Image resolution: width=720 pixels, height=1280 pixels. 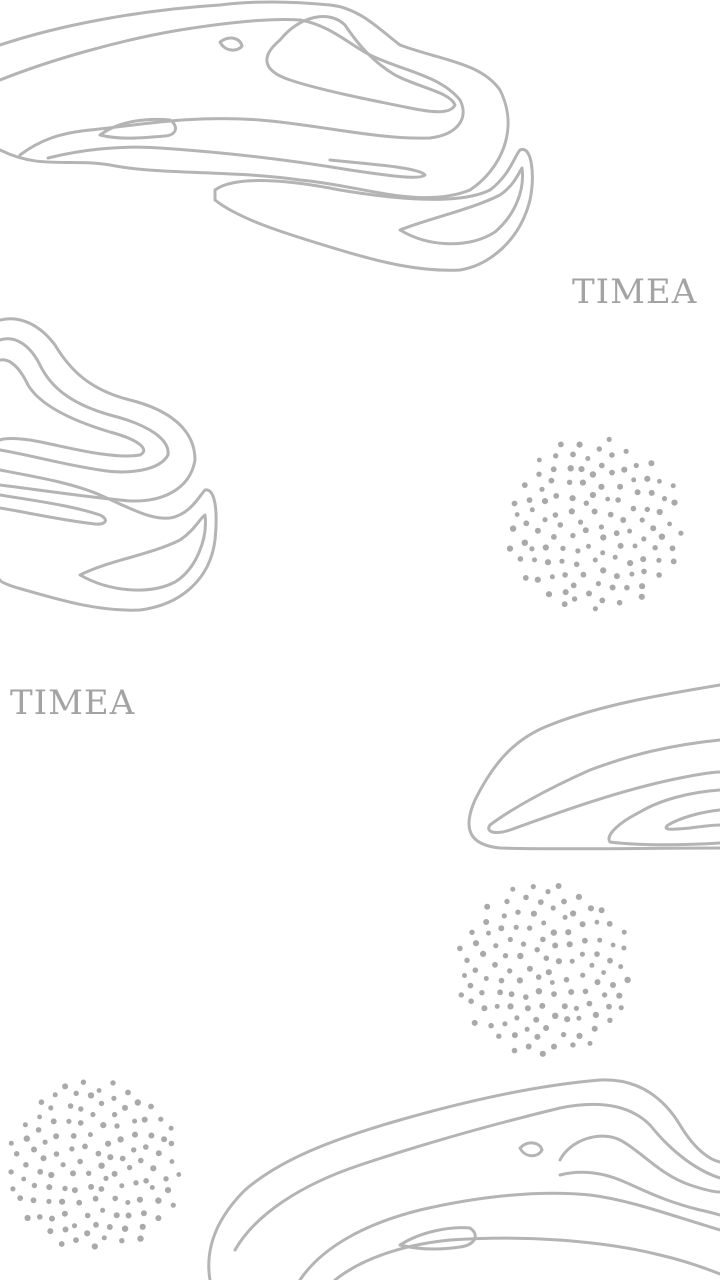 I want to click on topo-lines-left, so click(x=109, y=464).